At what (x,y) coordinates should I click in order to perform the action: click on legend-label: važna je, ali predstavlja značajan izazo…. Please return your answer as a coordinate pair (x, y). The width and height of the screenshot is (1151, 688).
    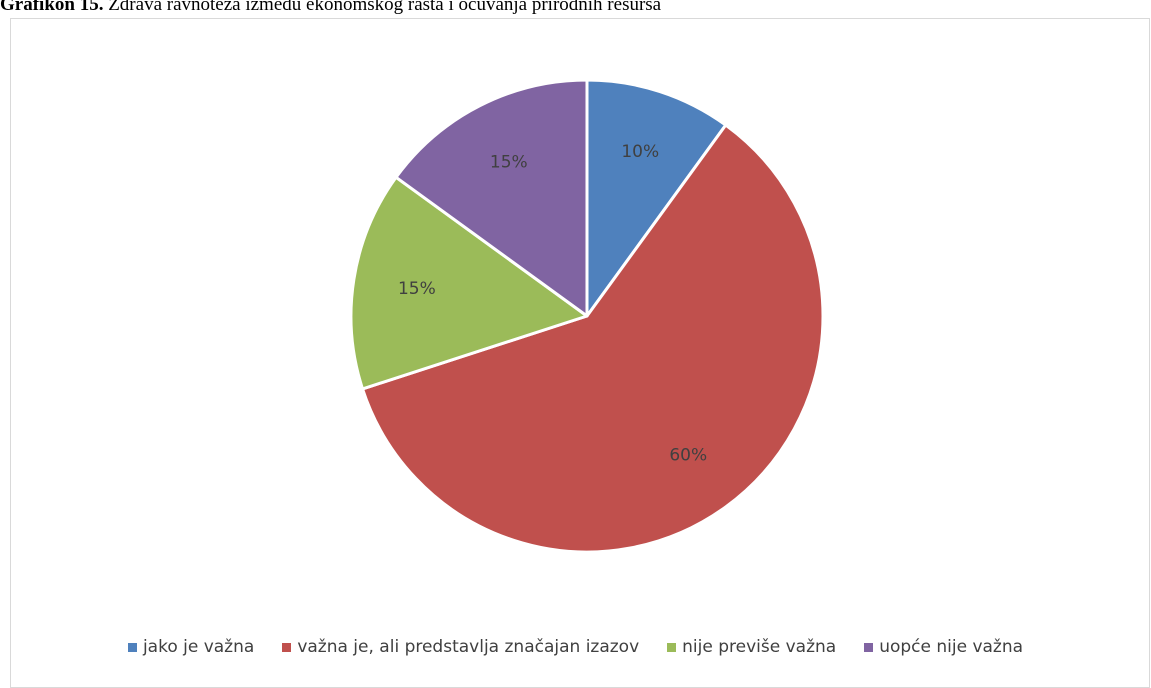
    Looking at the image, I should click on (468, 647).